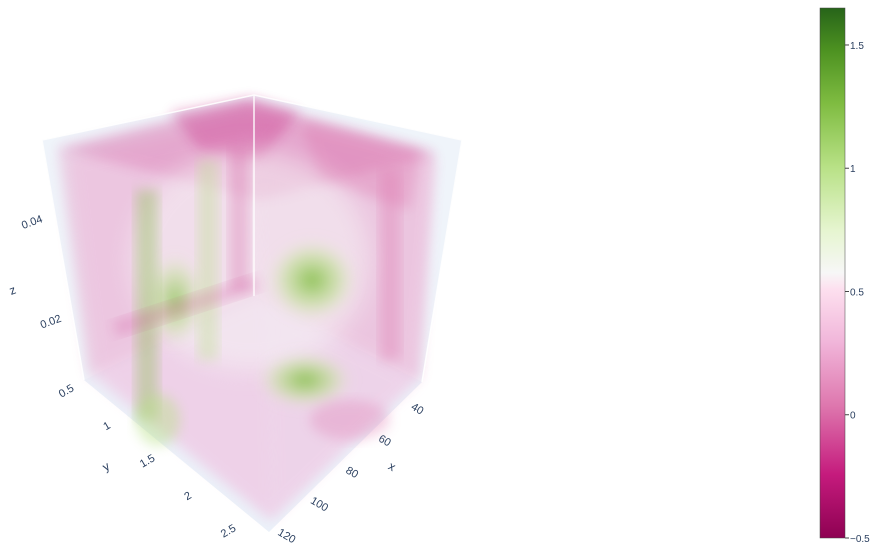 The width and height of the screenshot is (880, 543). What do you see at coordinates (352, 473) in the screenshot?
I see `x-tick-label: 80` at bounding box center [352, 473].